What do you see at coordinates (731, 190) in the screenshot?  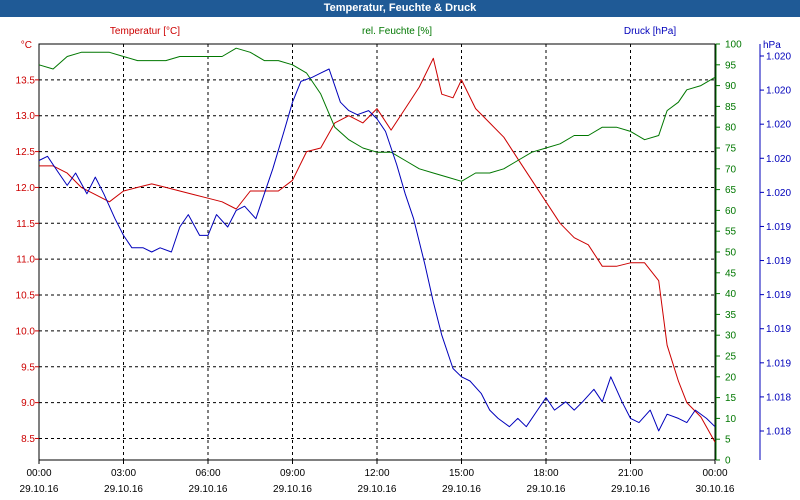 I see `humidity-tick-label: 65` at bounding box center [731, 190].